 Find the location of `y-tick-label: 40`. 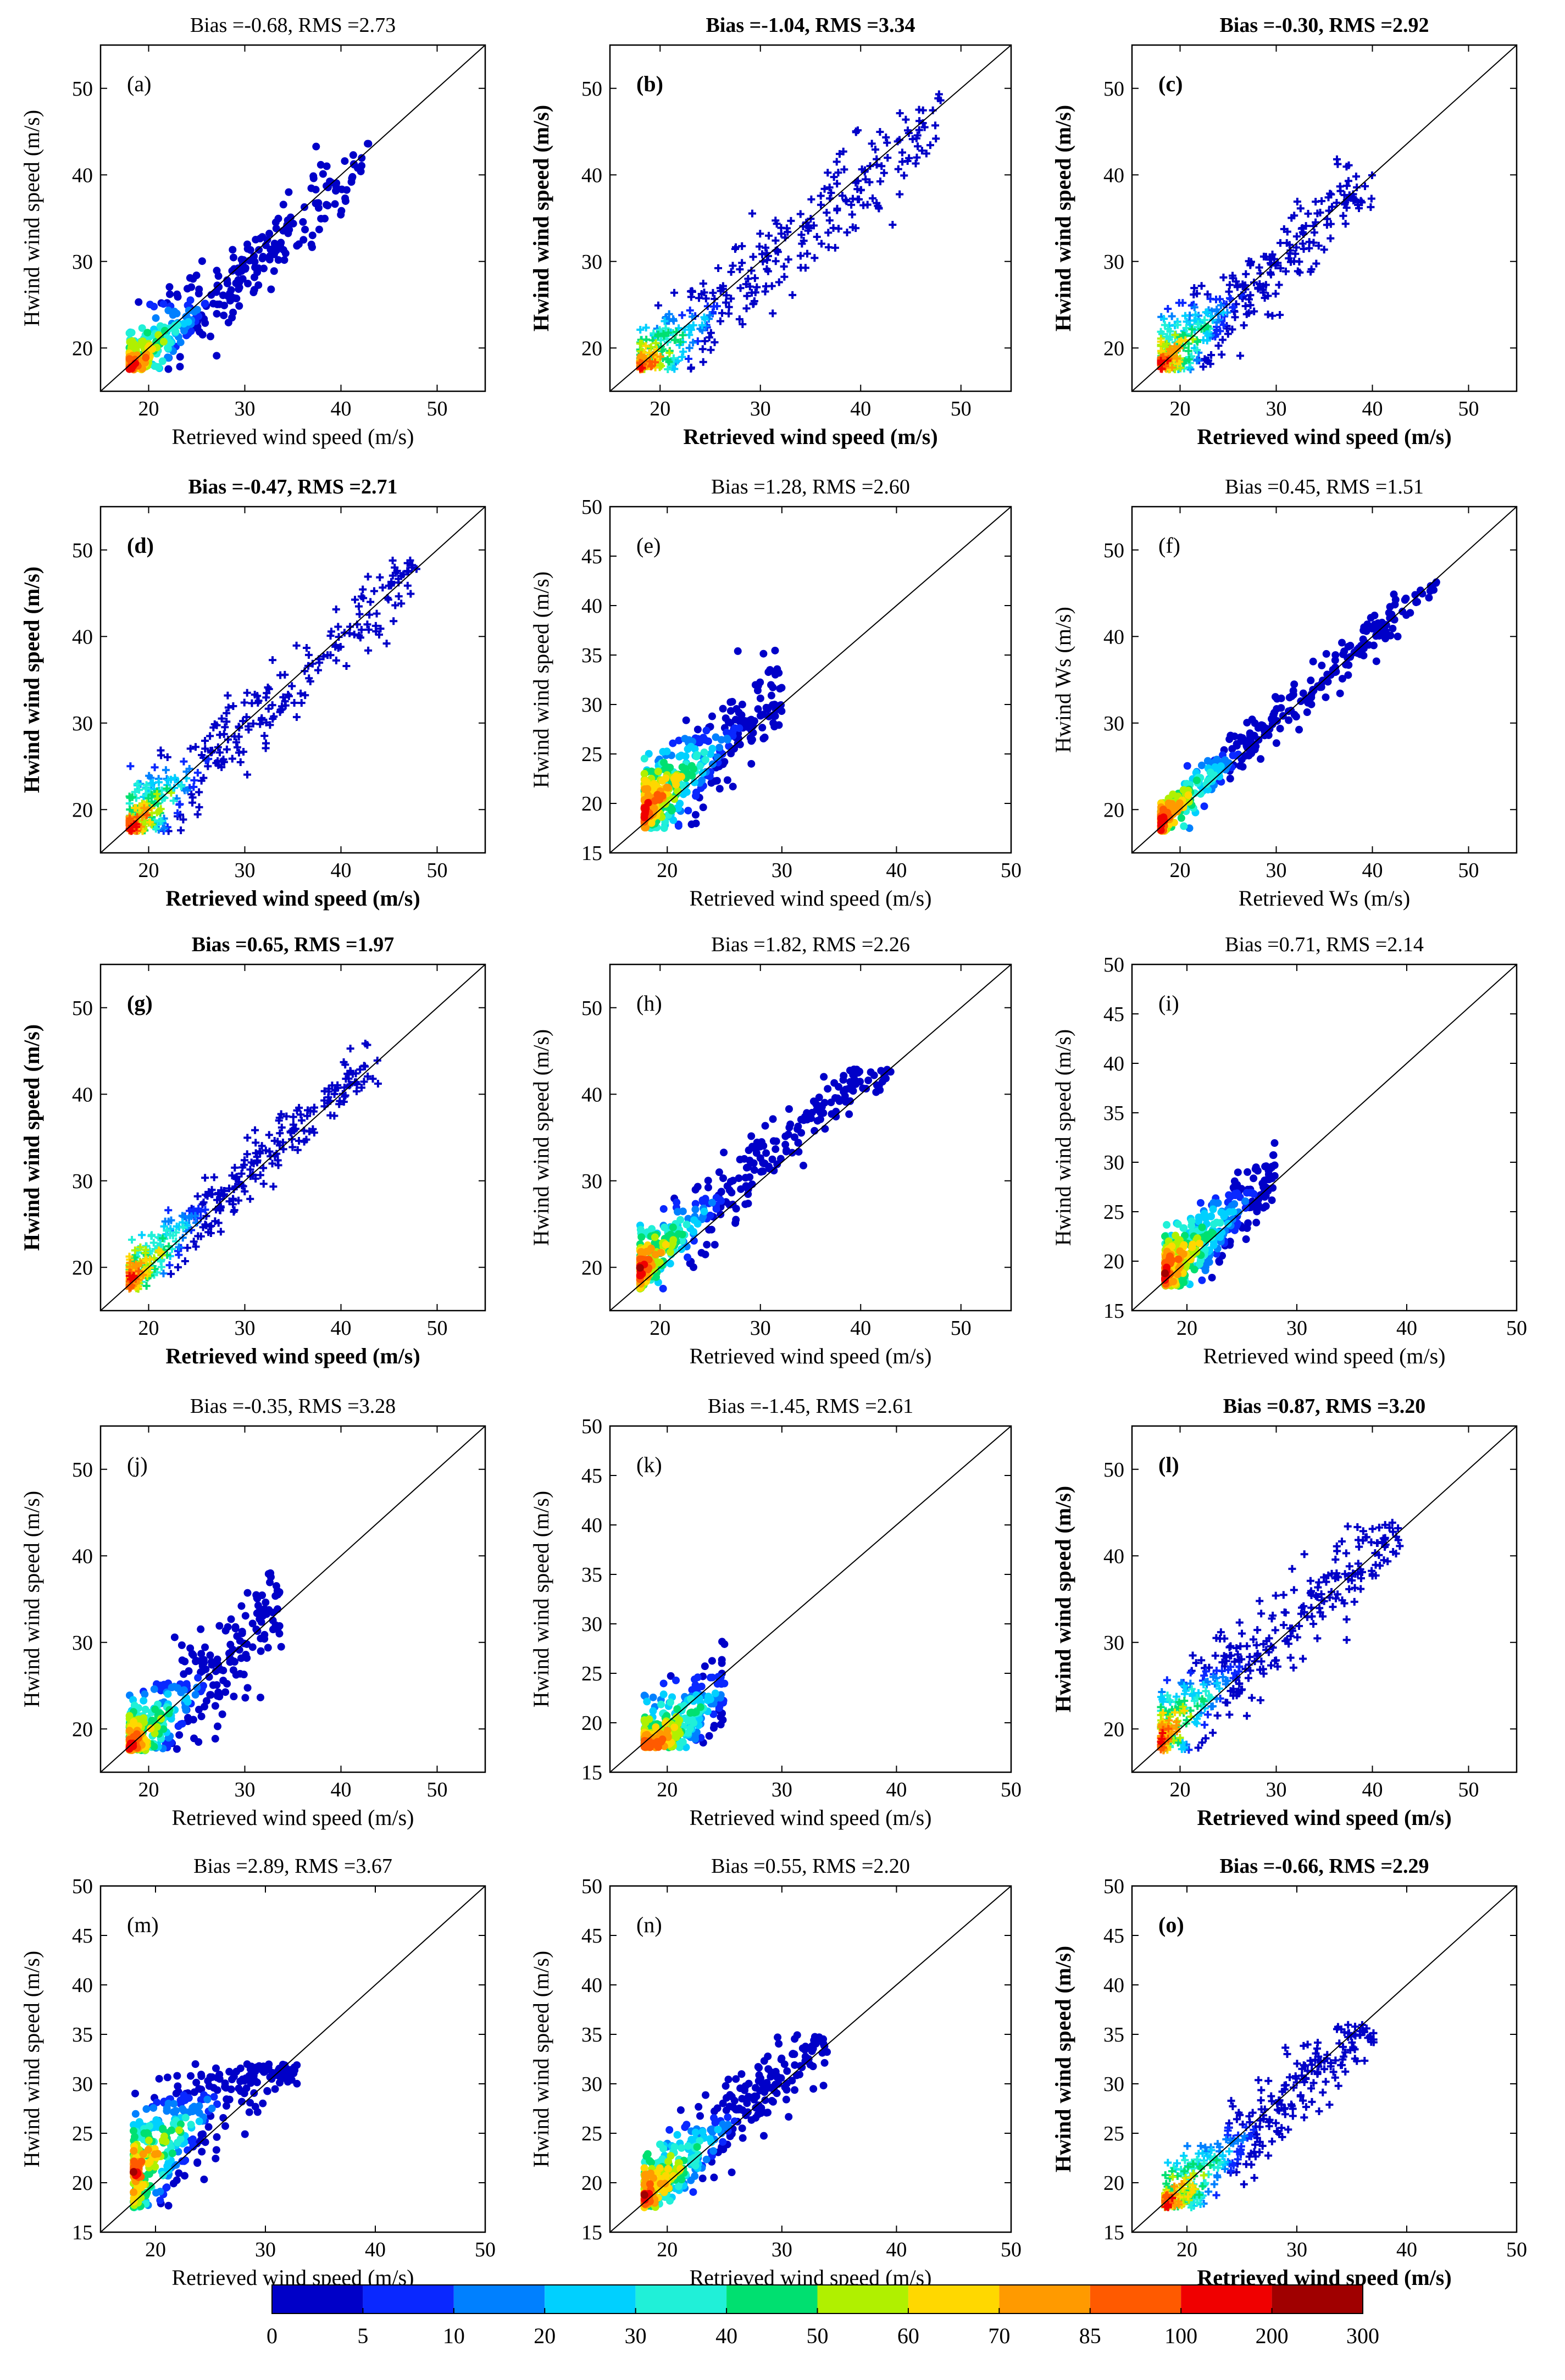

y-tick-label: 40 is located at coordinates (82, 637).